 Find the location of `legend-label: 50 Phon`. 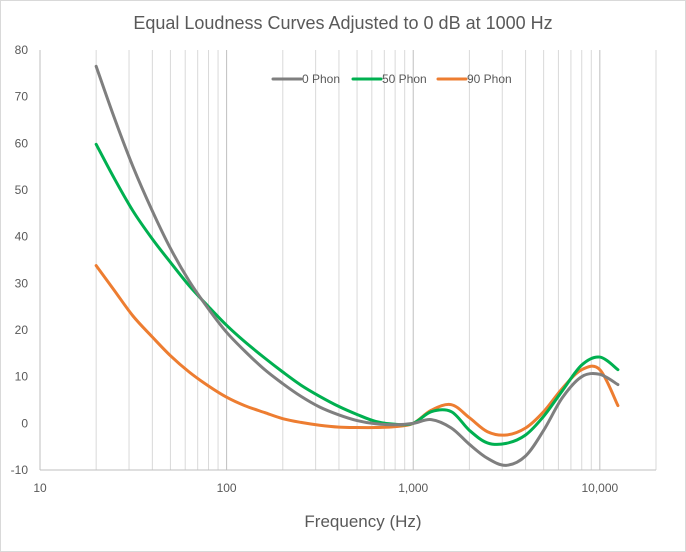

legend-label: 50 Phon is located at coordinates (404, 79).